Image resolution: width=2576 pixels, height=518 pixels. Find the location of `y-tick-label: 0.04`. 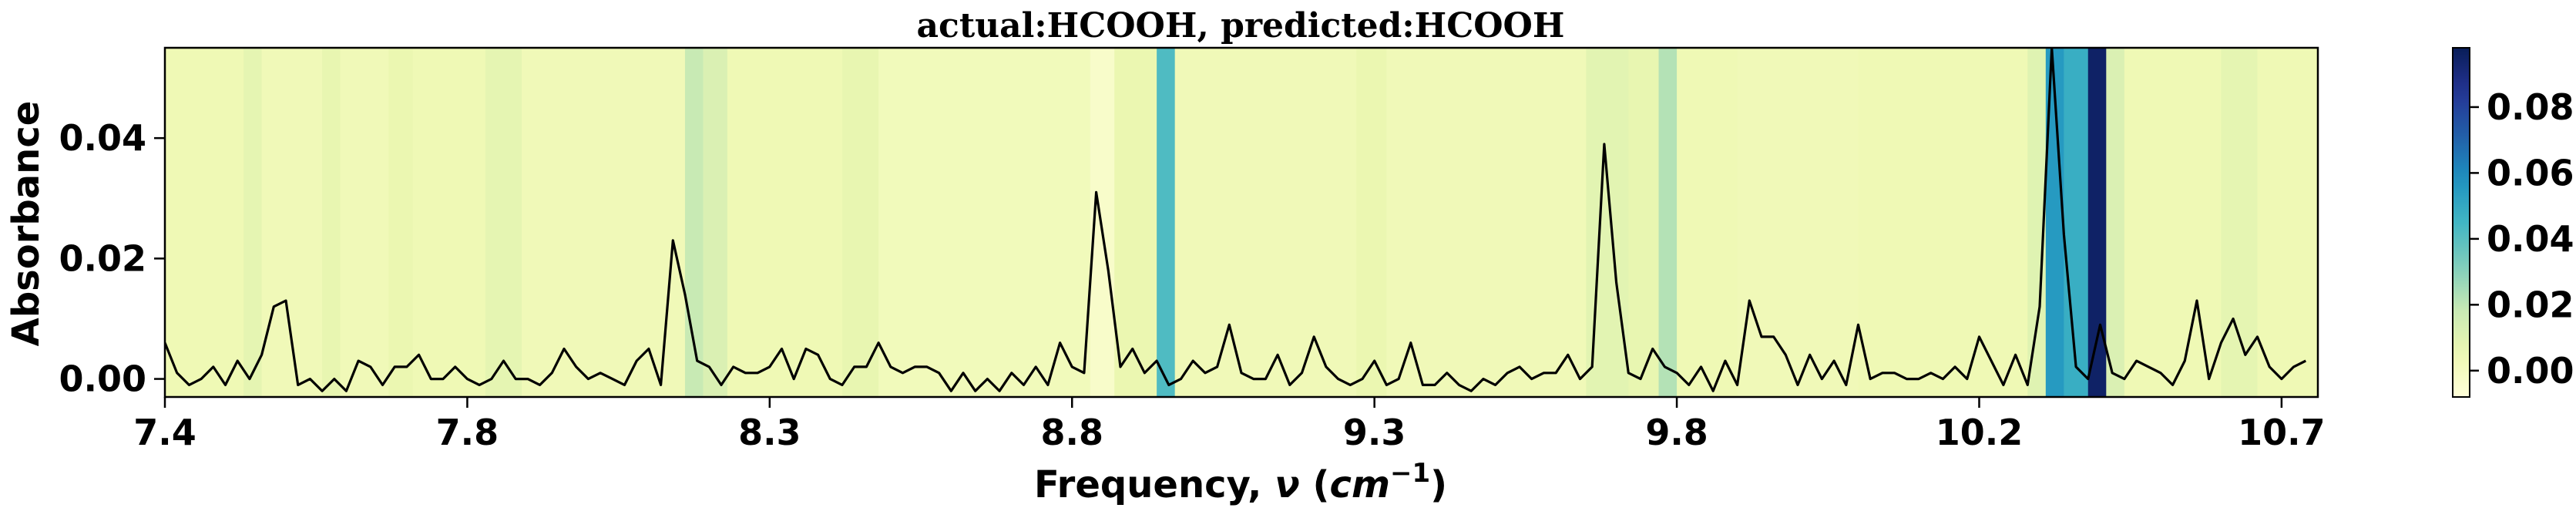

y-tick-label: 0.04 is located at coordinates (103, 138).